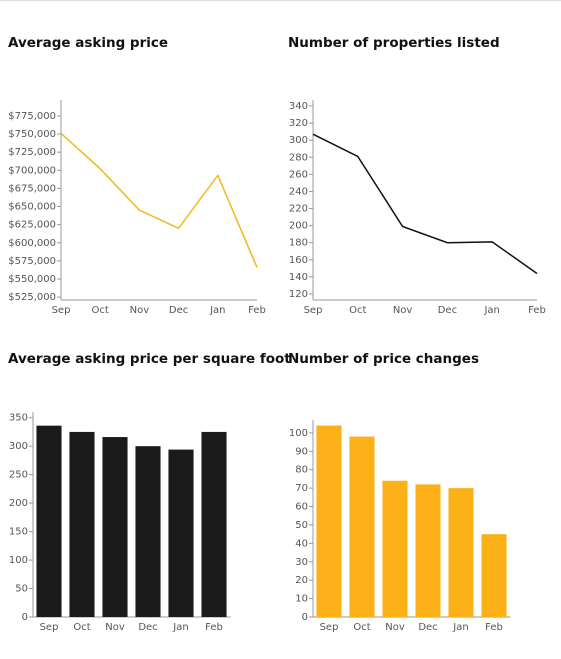 The image size is (561, 659). What do you see at coordinates (32, 261) in the screenshot?
I see `y-tick-label: $575,000` at bounding box center [32, 261].